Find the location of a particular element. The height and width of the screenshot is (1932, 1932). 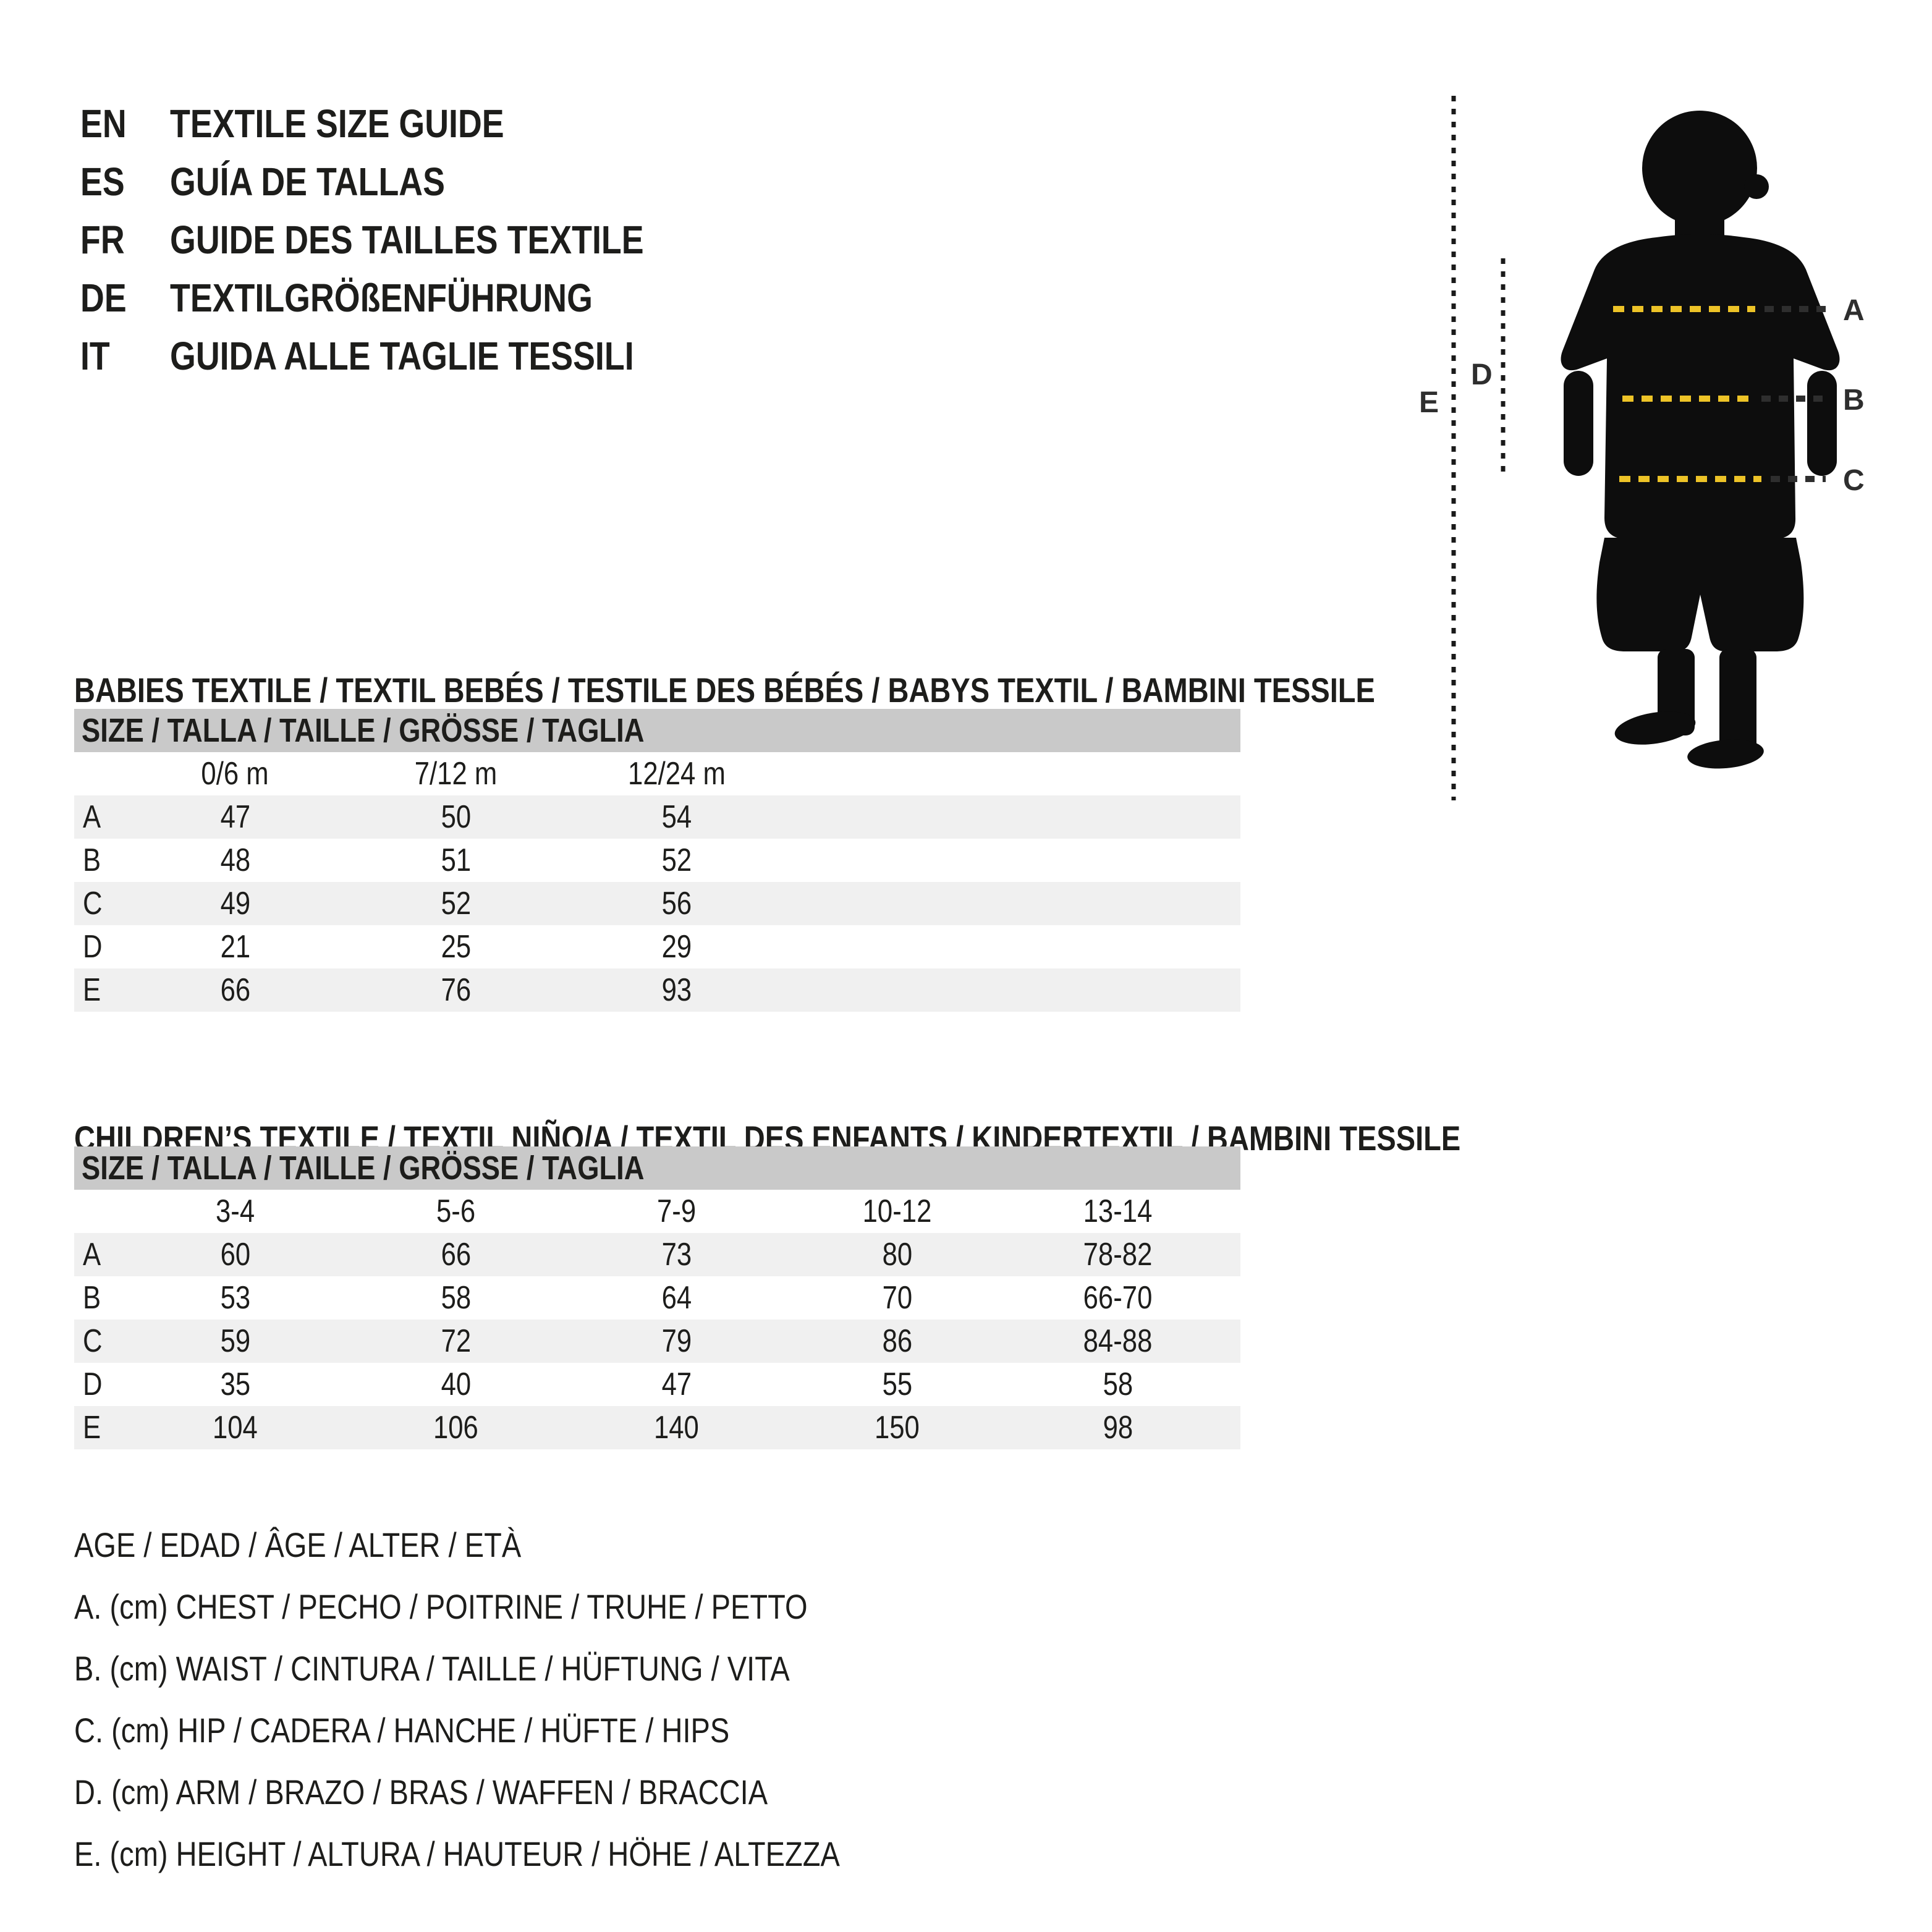

child-silhouette-figure: A B C D E is located at coordinates (1642, 448).